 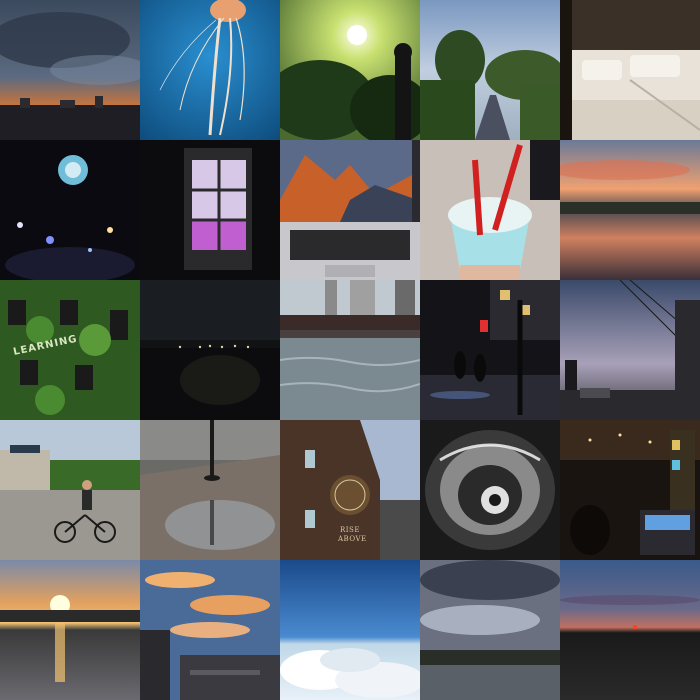 I want to click on sunset-clouds-buildings-image, so click(x=210, y=630).